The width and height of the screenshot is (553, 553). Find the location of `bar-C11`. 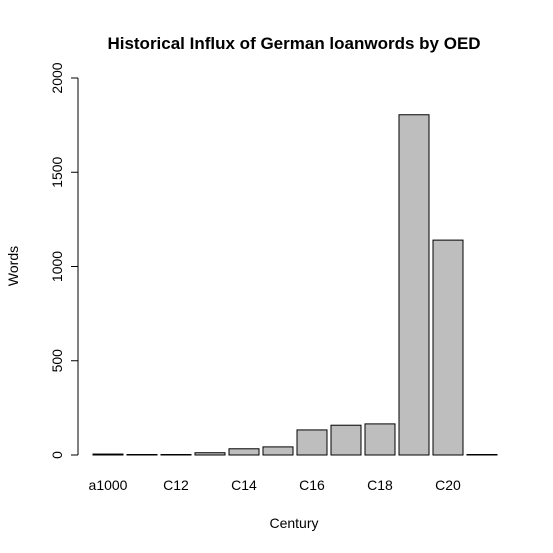

bar-C11 is located at coordinates (142, 455).